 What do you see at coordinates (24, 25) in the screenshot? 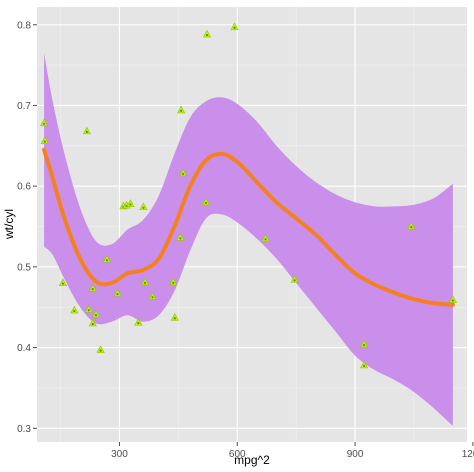
I see `y-tick-label: 0.8` at bounding box center [24, 25].